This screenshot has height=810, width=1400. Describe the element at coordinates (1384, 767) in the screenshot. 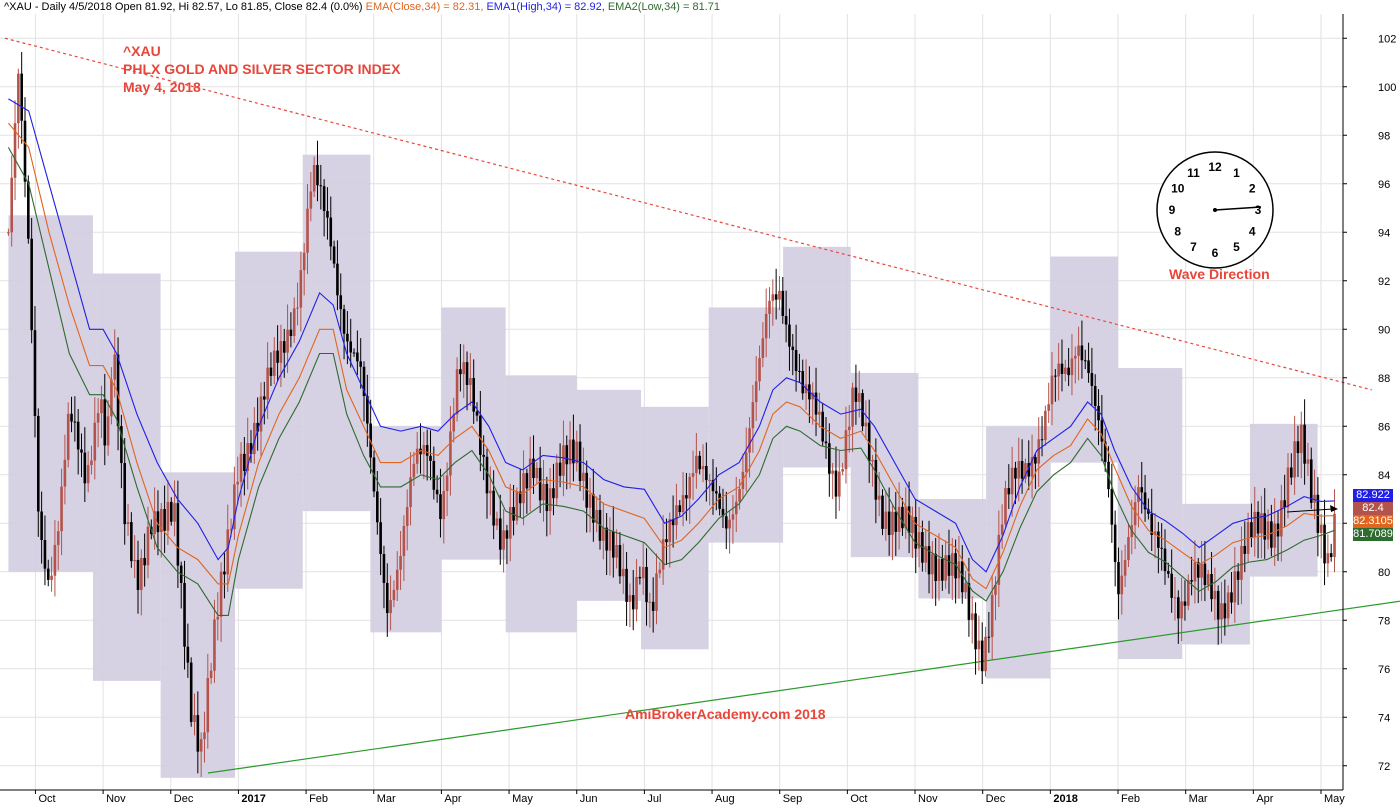

I see `y-tick-label: 72` at that location.